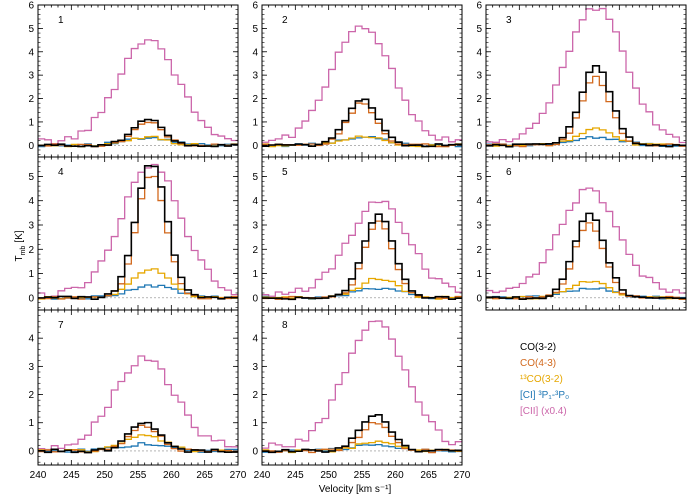 The image size is (700, 500). I want to click on panel-2: 0 1 2 3 4 5 6 2, so click(357, 79).